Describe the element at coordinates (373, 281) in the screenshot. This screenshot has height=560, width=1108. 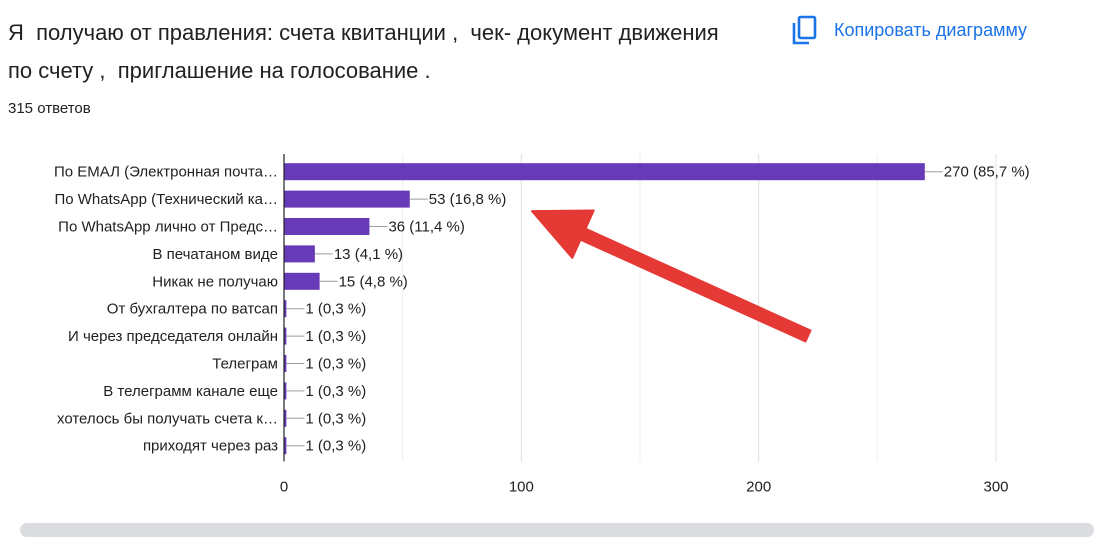
I see `value-label: 15 (4,8 %)` at that location.